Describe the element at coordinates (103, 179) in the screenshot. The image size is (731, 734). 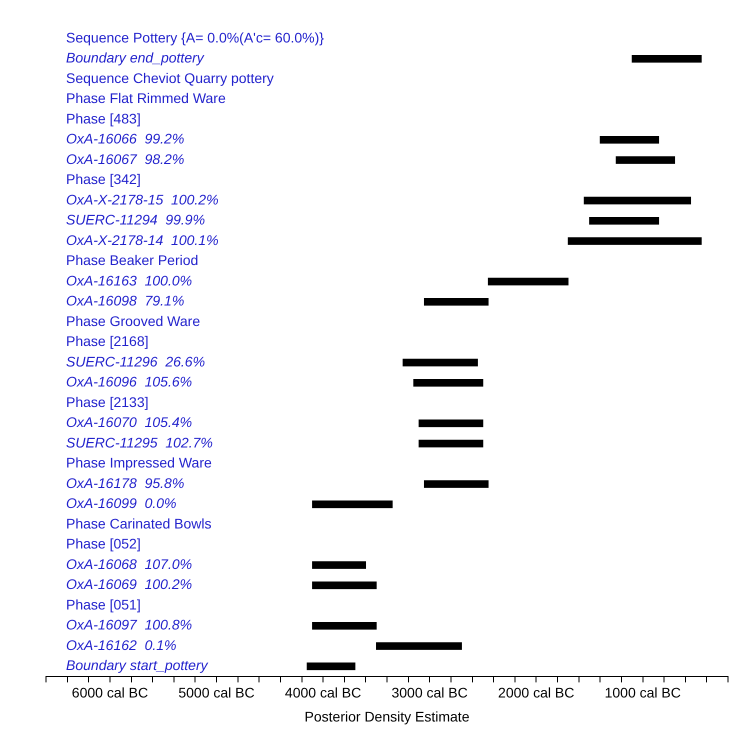
I see `y-tick-label: Phase [342]` at that location.